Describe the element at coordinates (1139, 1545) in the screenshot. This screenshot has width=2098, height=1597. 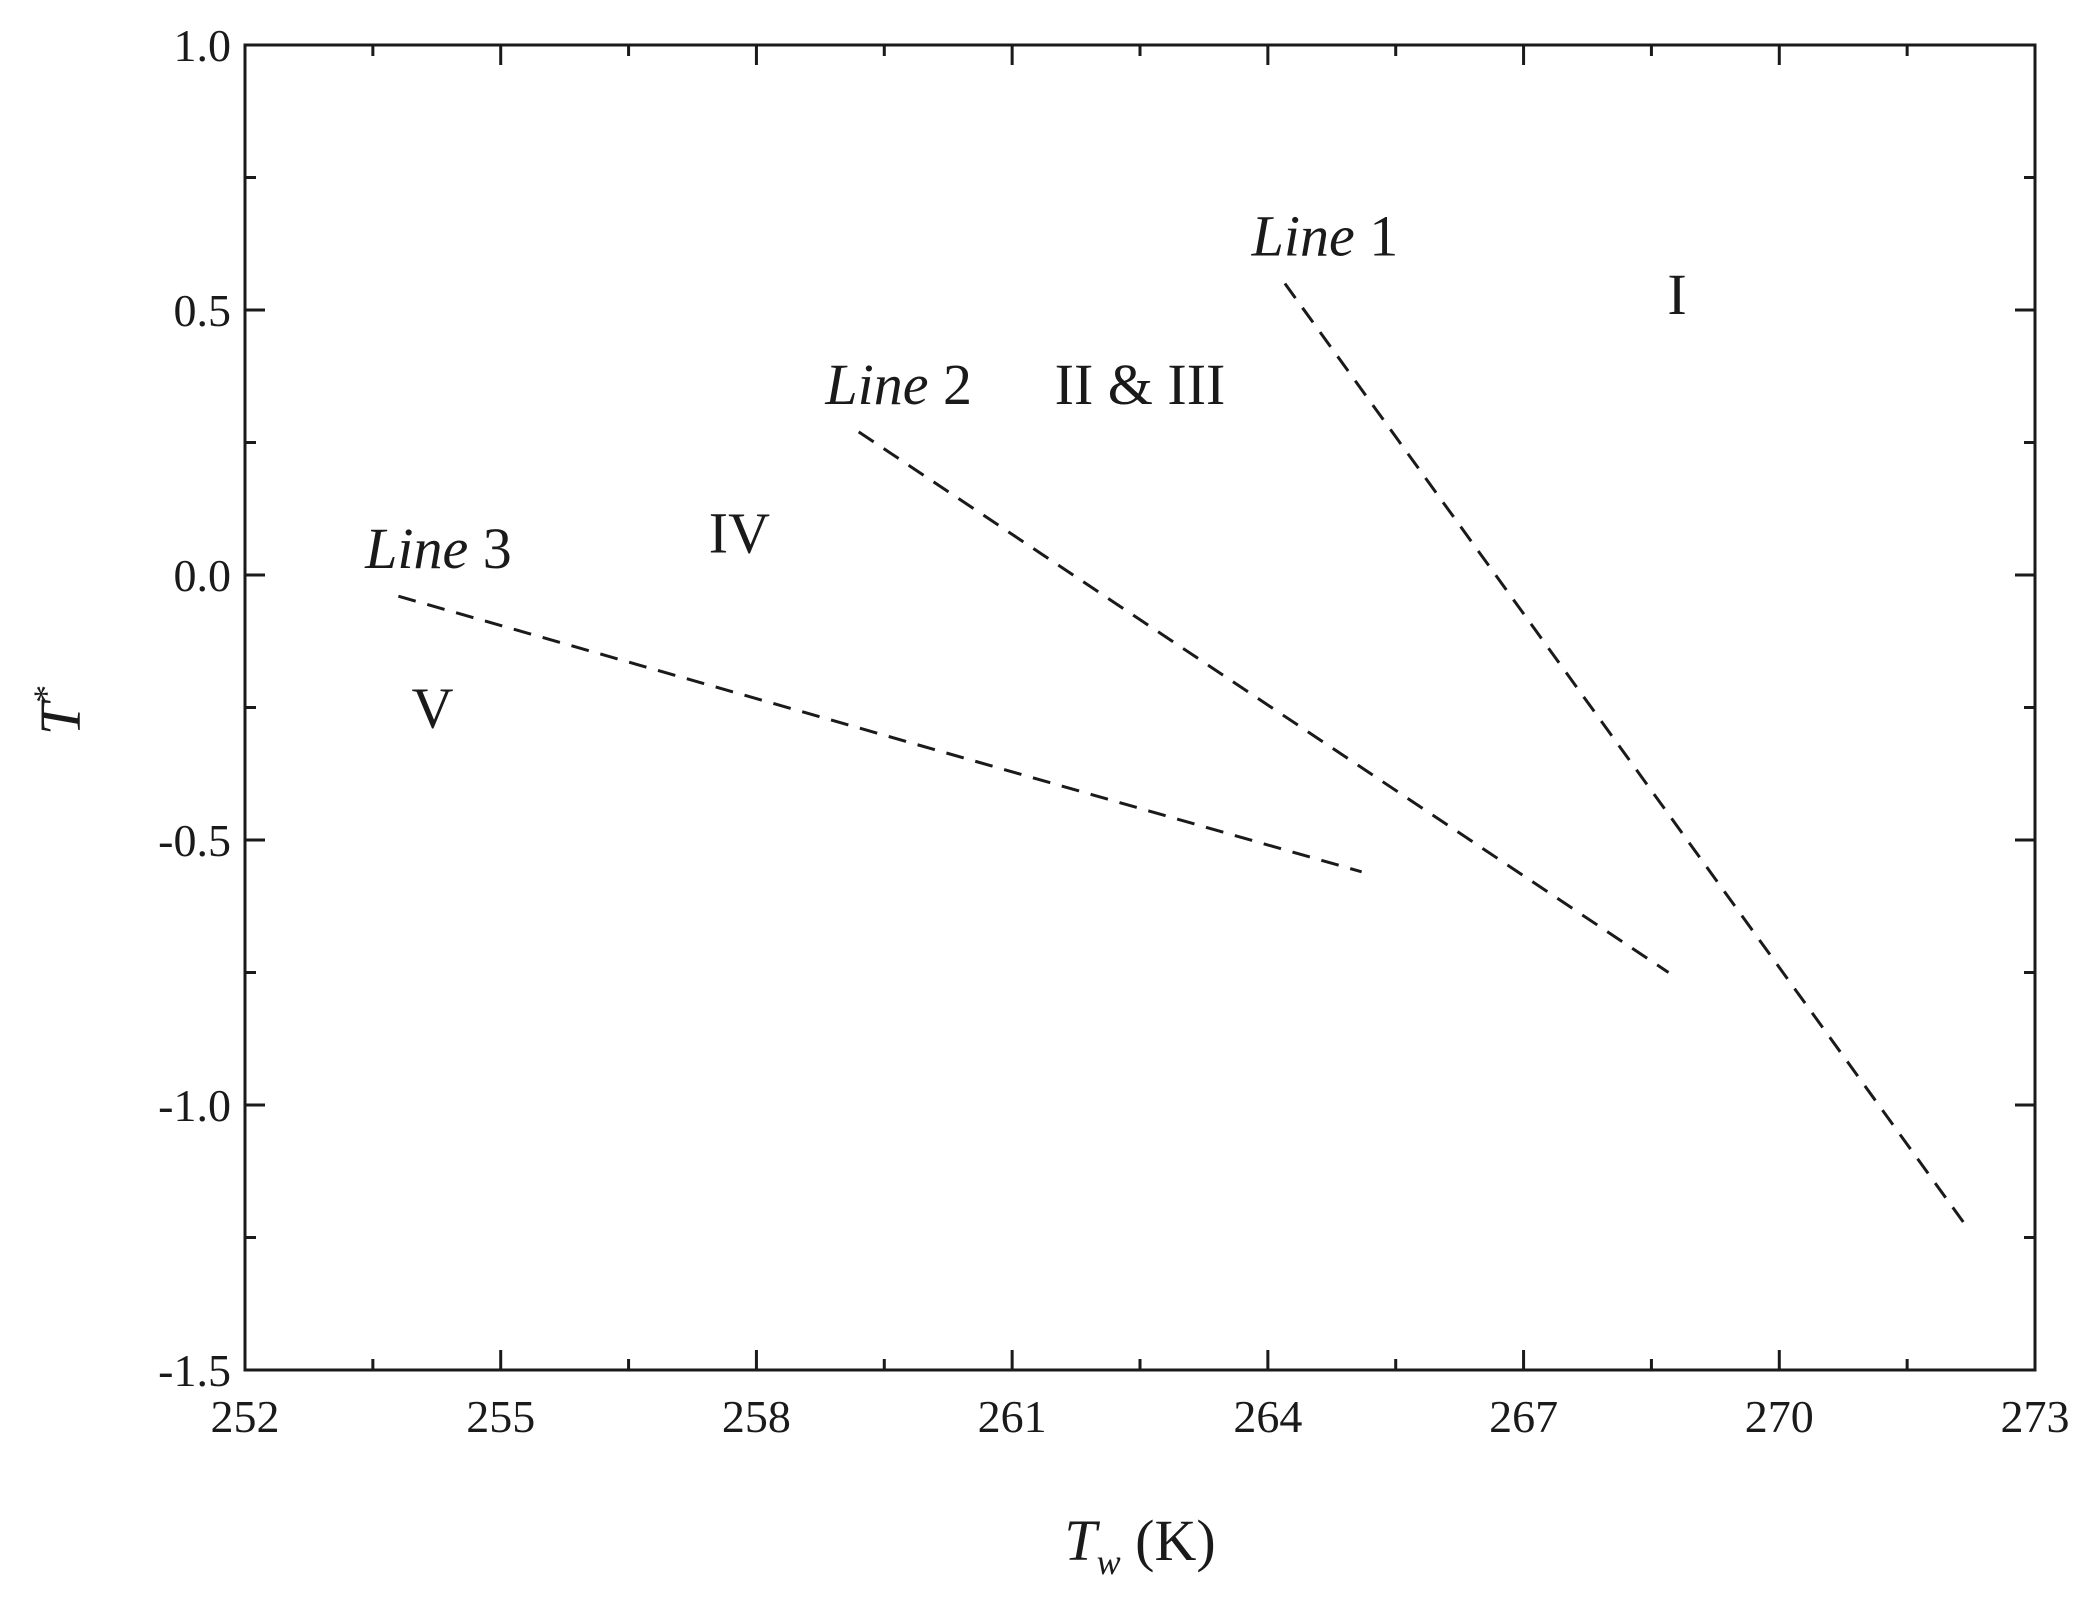
I see `x-axis-label: Tw (K)` at that location.